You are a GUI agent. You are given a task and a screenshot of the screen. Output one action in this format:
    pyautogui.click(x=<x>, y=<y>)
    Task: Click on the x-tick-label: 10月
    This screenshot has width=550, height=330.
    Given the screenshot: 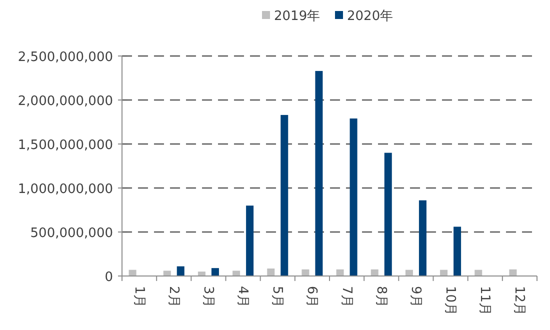 What is the action you would take?
    pyautogui.click(x=450, y=301)
    